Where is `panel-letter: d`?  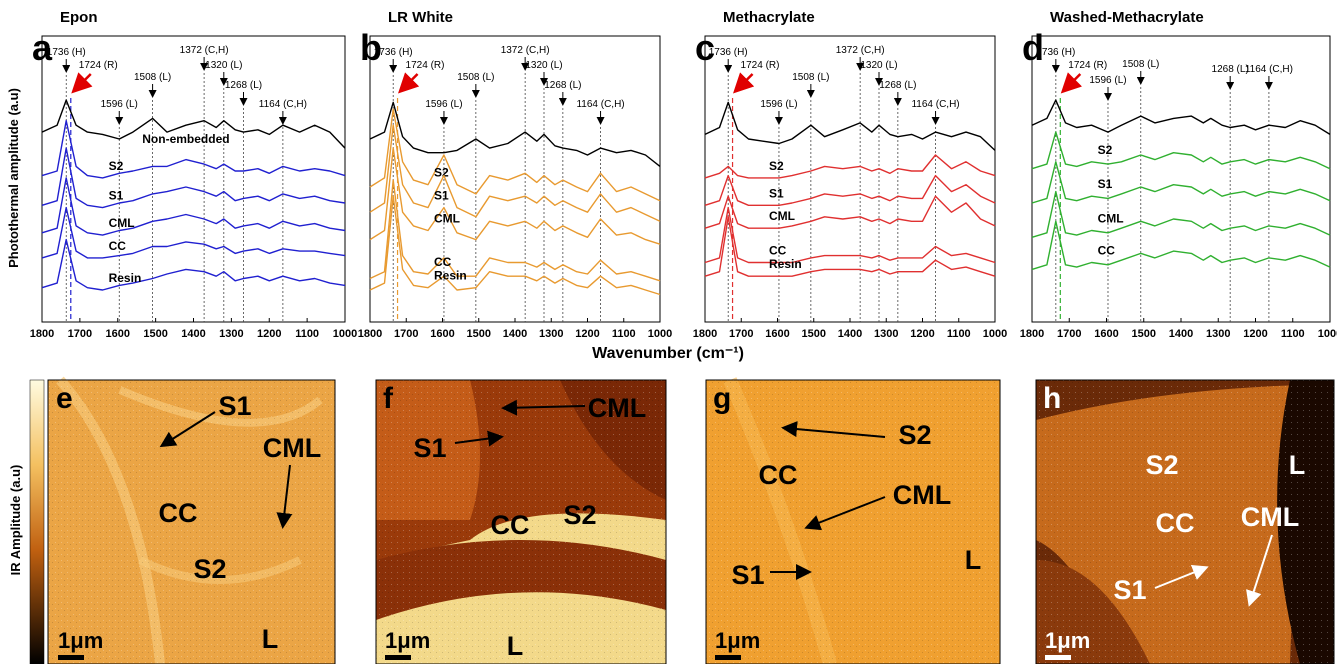 panel-letter: d is located at coordinates (1033, 47).